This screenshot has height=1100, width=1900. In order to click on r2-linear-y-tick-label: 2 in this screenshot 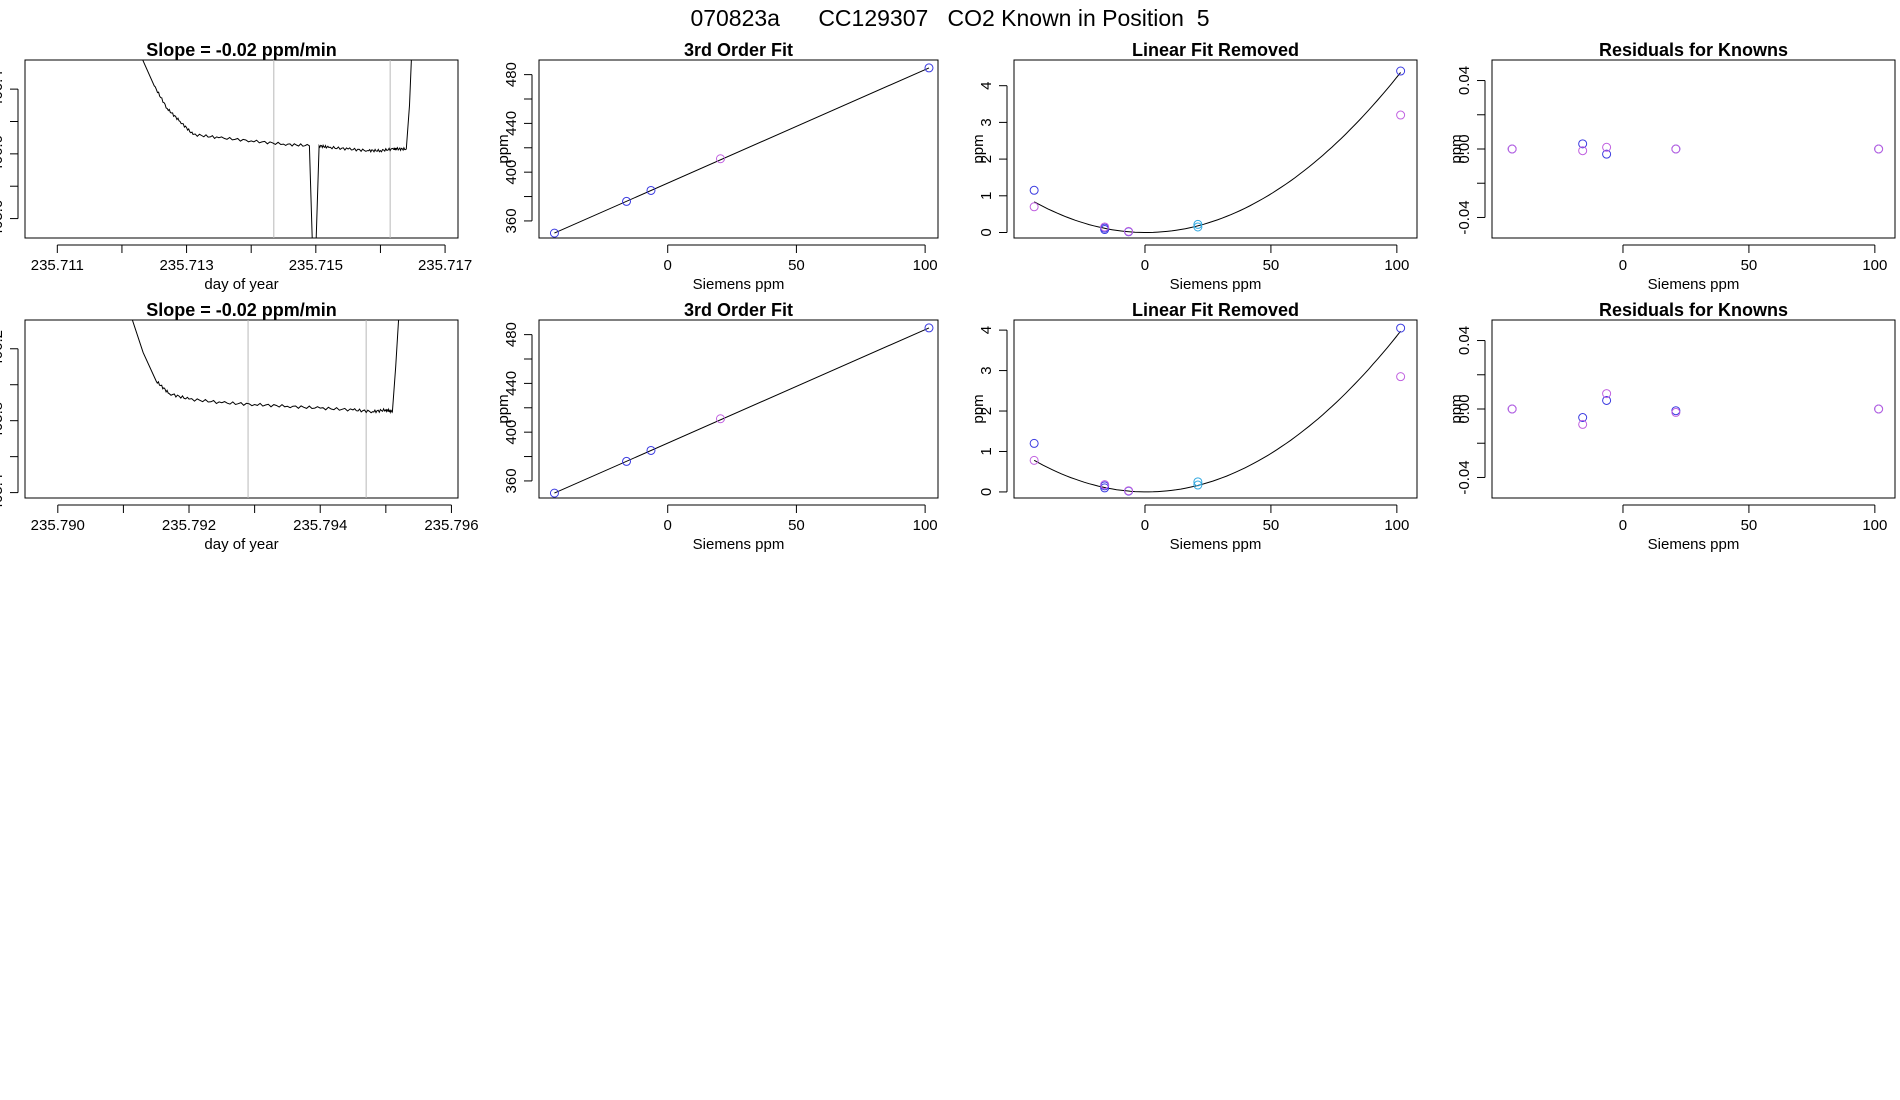, I will do `click(986, 411)`.